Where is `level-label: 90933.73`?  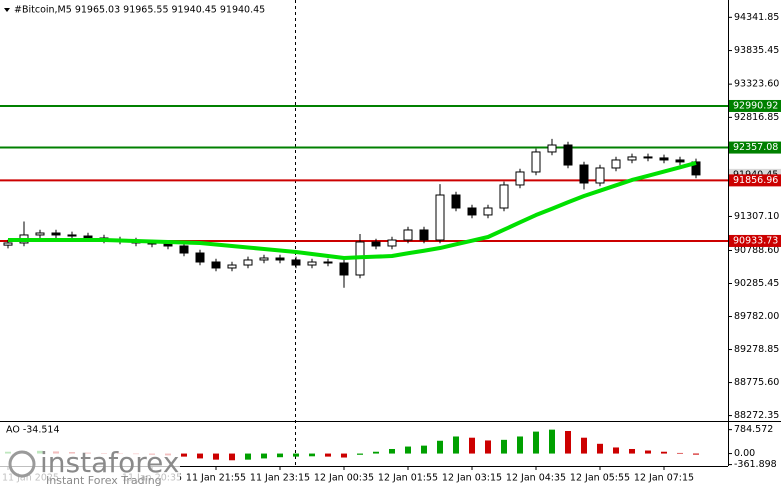
level-label: 90933.73 is located at coordinates (755, 240).